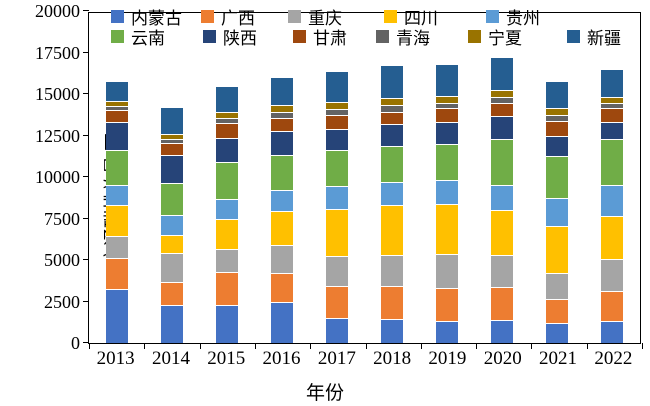  Describe the element at coordinates (226, 323) in the screenshot. I see `segment-内蒙古-2015` at that location.